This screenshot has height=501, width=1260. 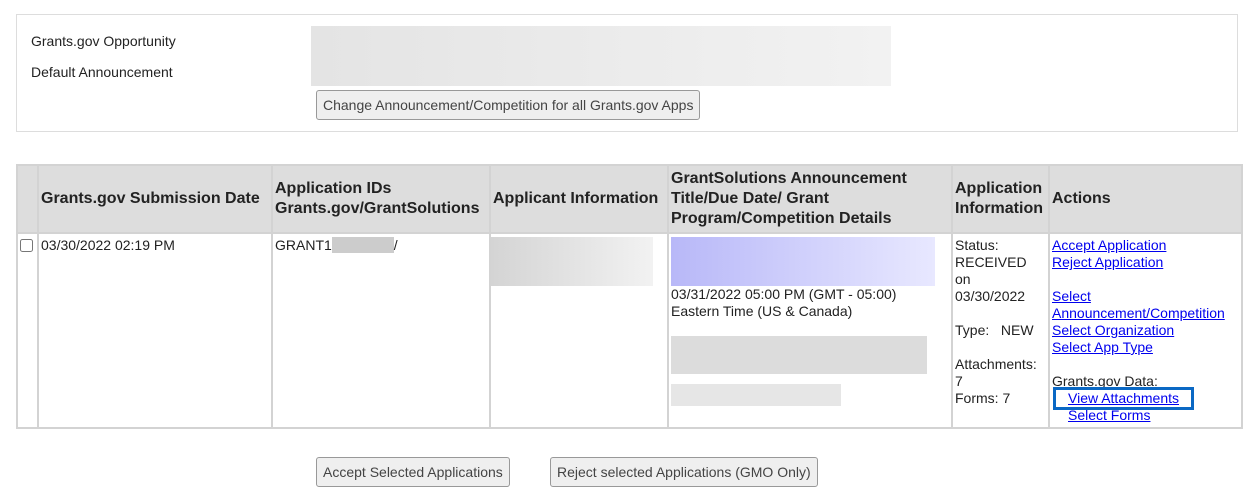 What do you see at coordinates (1109, 415) in the screenshot?
I see `select-forms-link: Select Forms` at bounding box center [1109, 415].